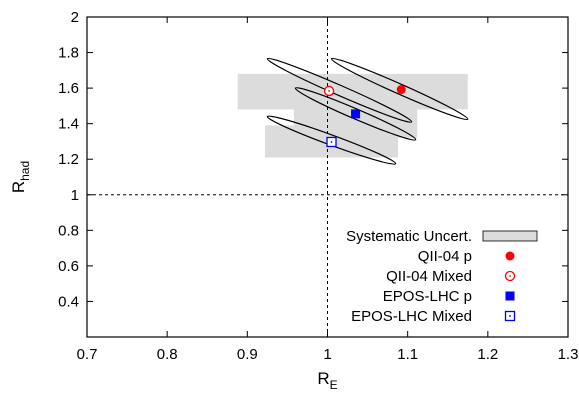 The width and height of the screenshot is (579, 394). I want to click on legend-label: Systematic Uncert., so click(409, 236).